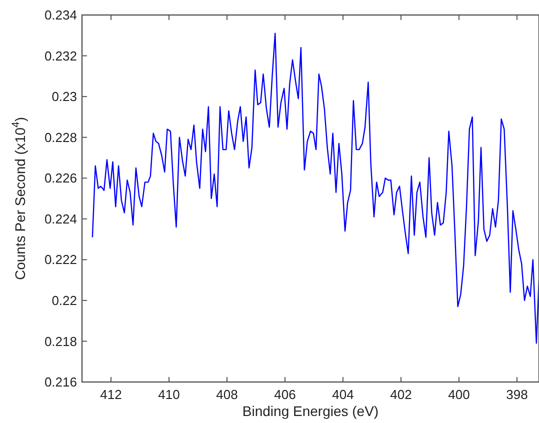 The image size is (539, 423). What do you see at coordinates (60, 260) in the screenshot?
I see `y-tick-label: 0.222` at bounding box center [60, 260].